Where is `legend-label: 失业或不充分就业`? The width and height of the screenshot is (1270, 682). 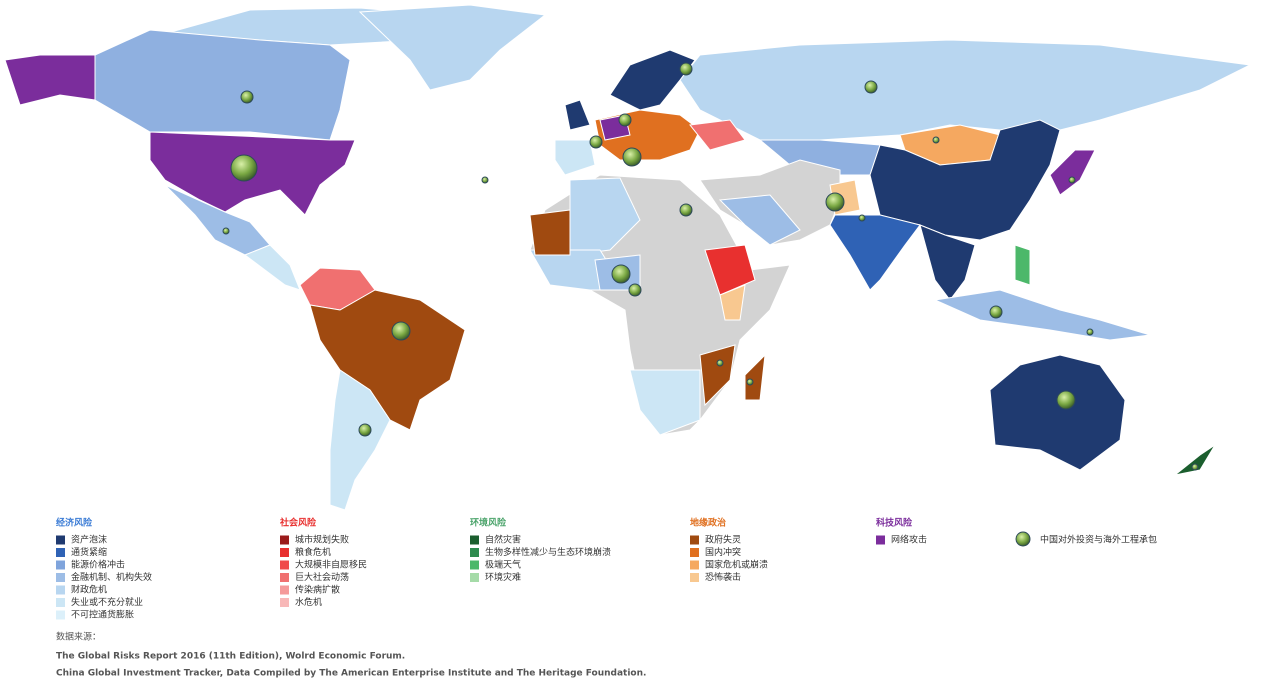 legend-label: 失业或不充分就业 is located at coordinates (107, 602).